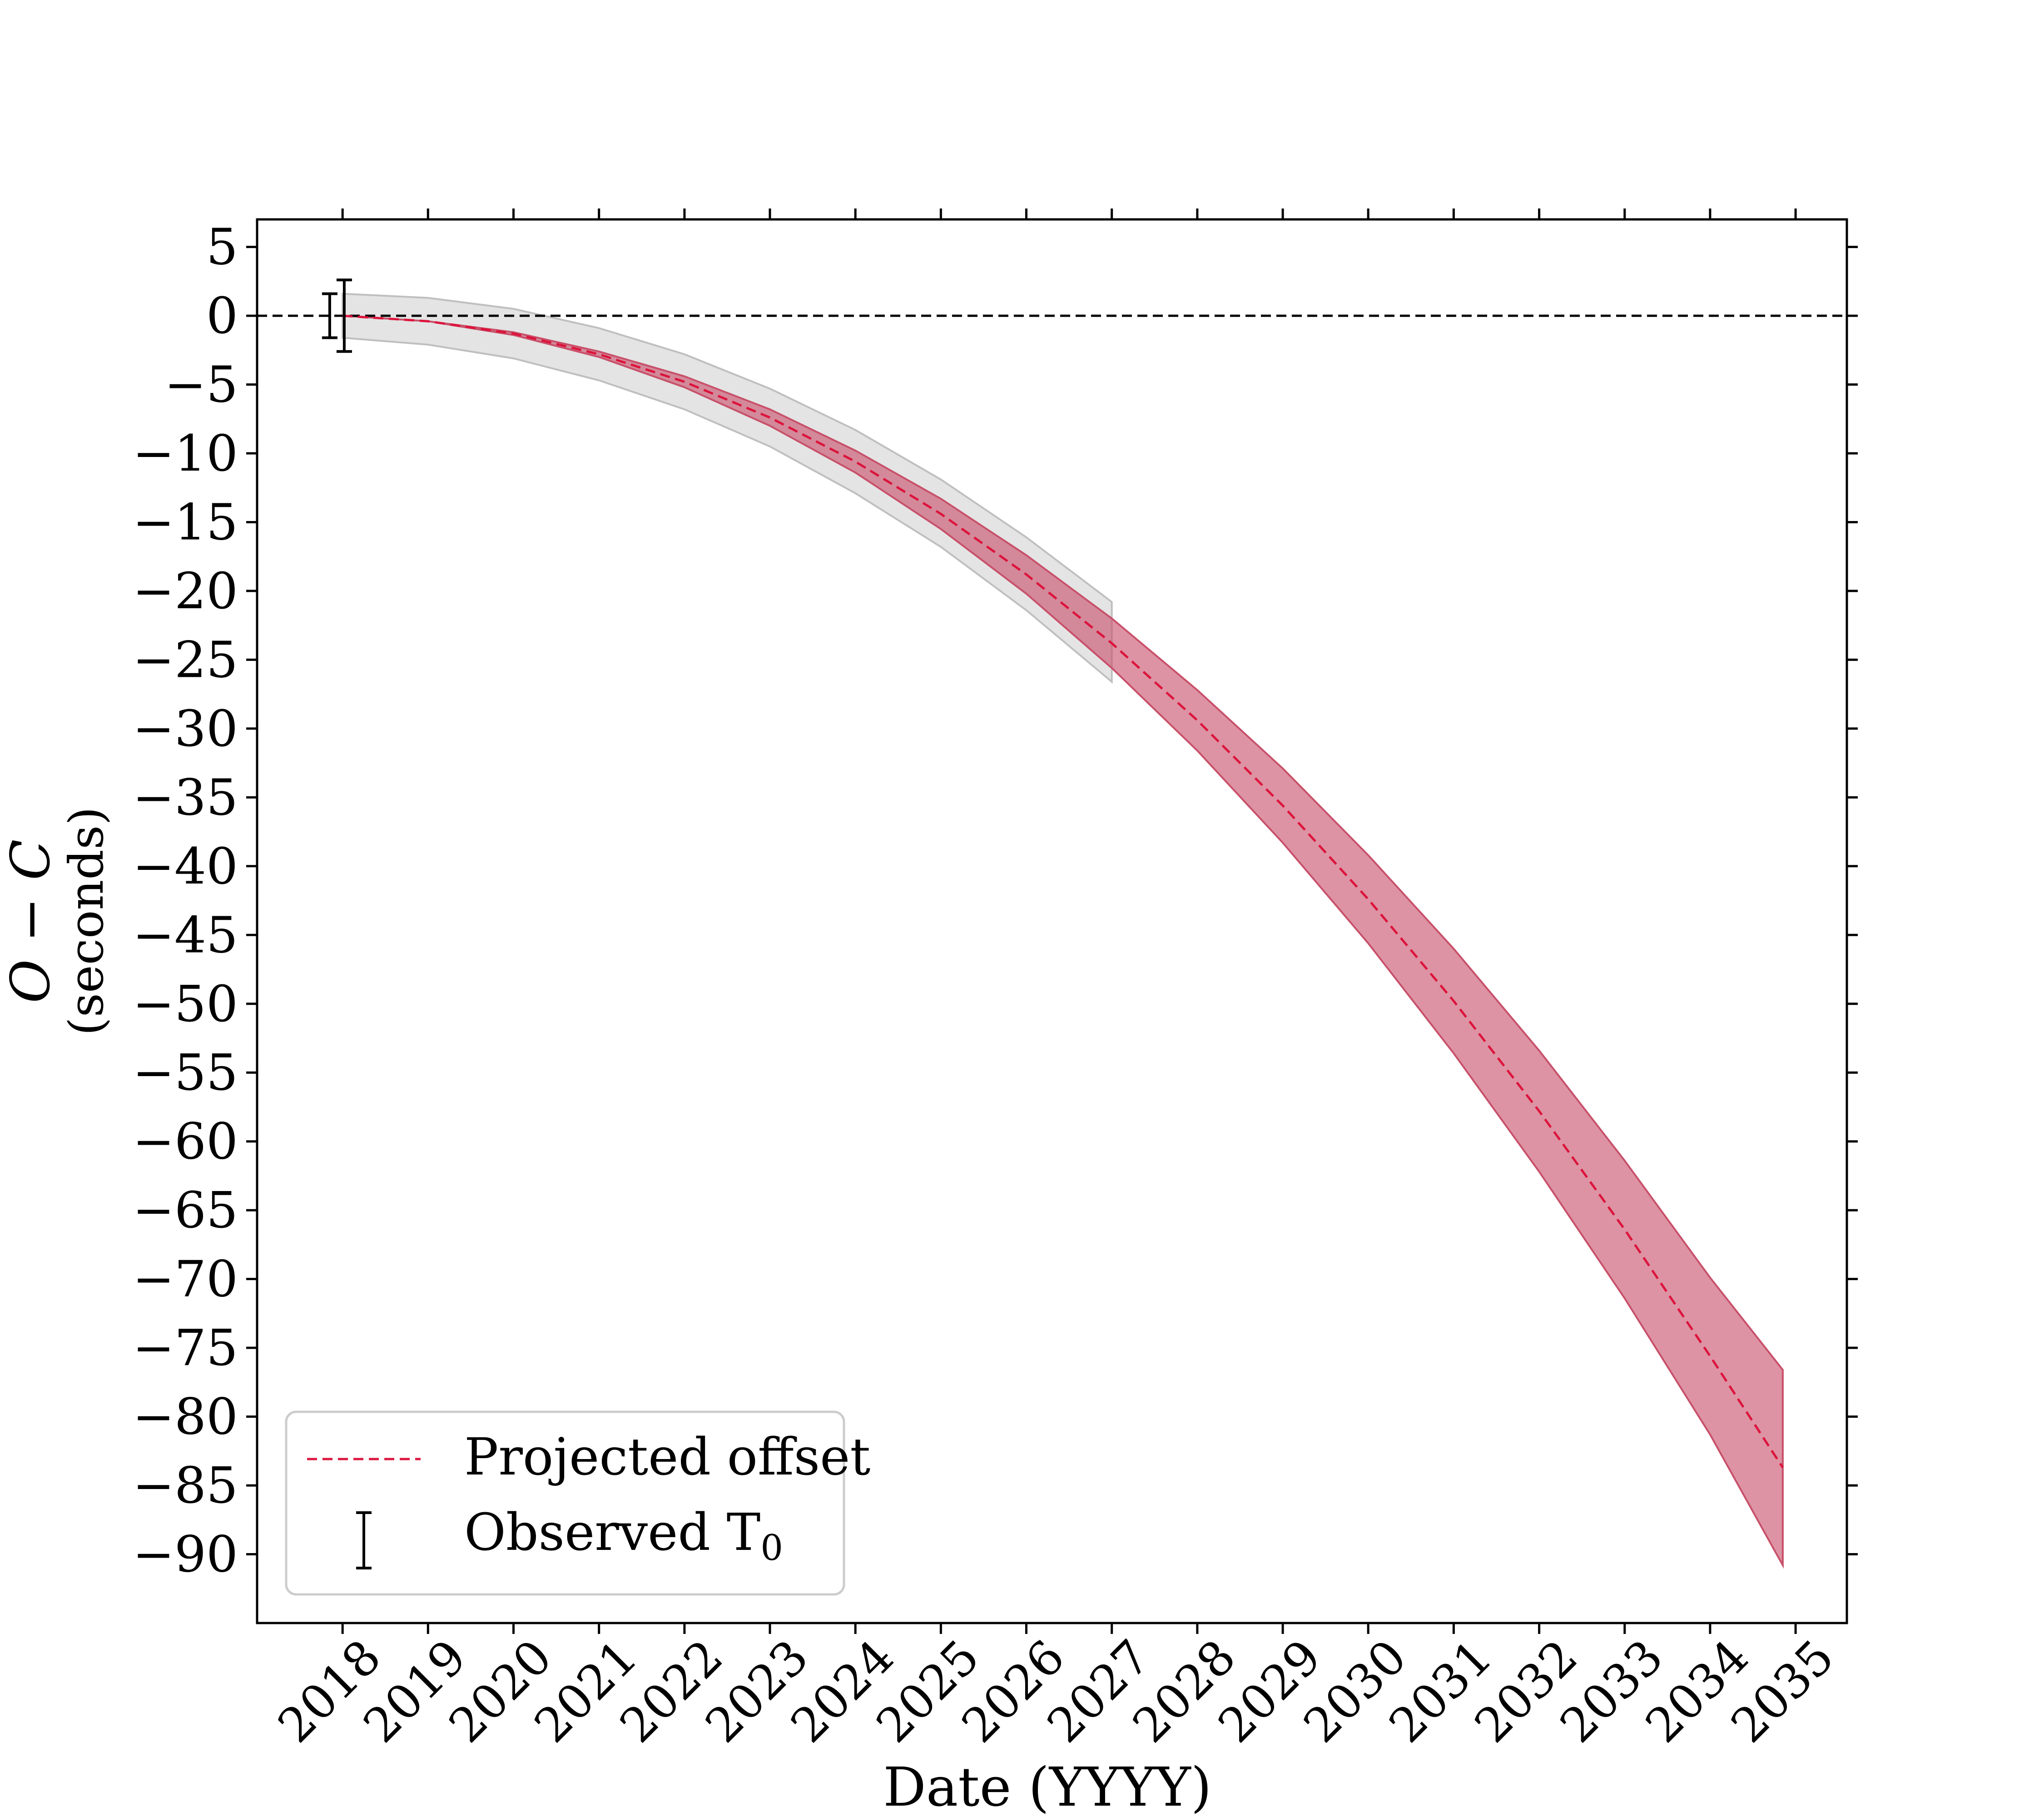 The width and height of the screenshot is (2044, 1817). I want to click on y-tick-label: −80, so click(185, 1417).